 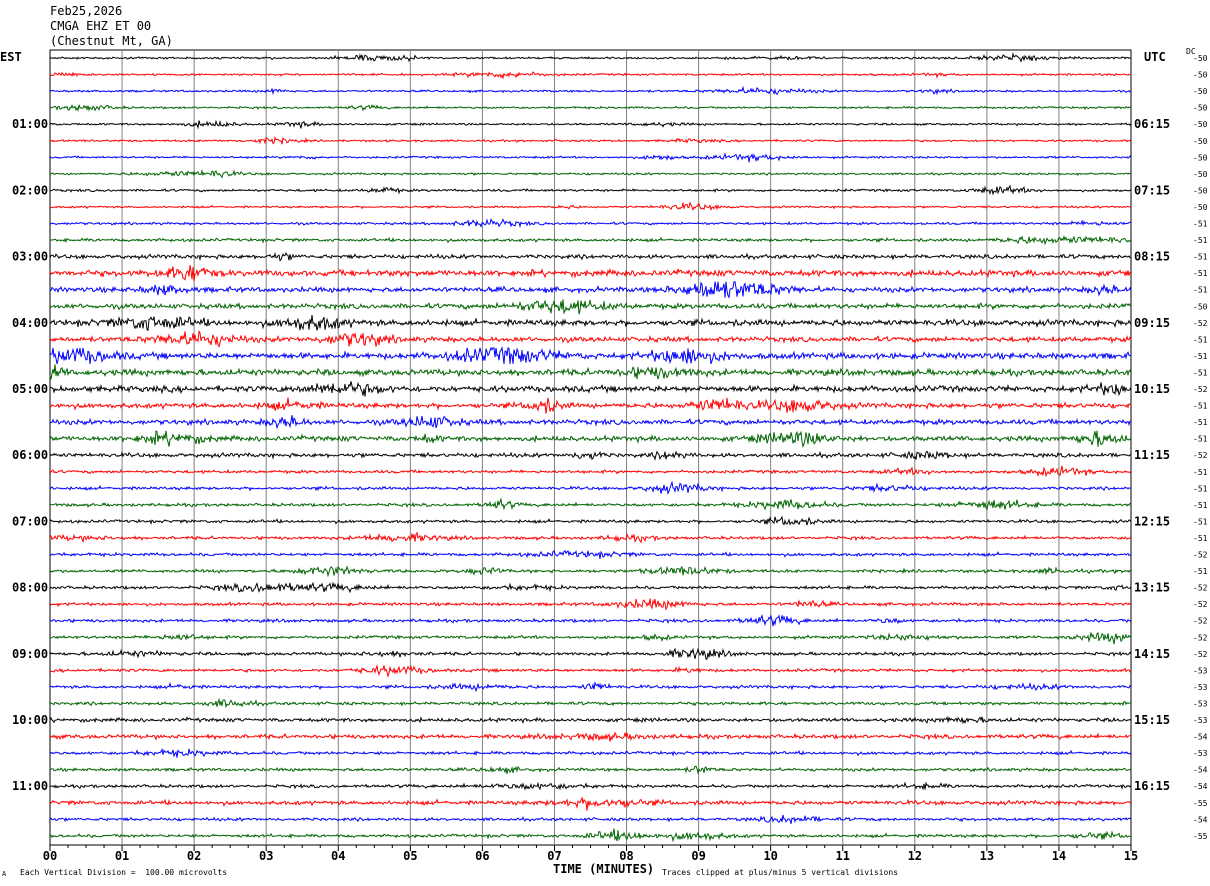 I want to click on x-tick-label: 07, so click(x=554, y=856).